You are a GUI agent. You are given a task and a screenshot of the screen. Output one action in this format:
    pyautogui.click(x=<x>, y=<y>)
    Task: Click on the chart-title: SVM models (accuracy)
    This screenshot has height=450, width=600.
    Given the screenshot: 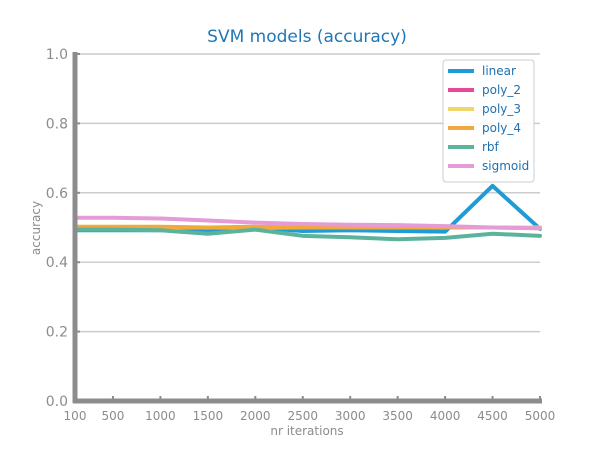 What is the action you would take?
    pyautogui.click(x=307, y=37)
    